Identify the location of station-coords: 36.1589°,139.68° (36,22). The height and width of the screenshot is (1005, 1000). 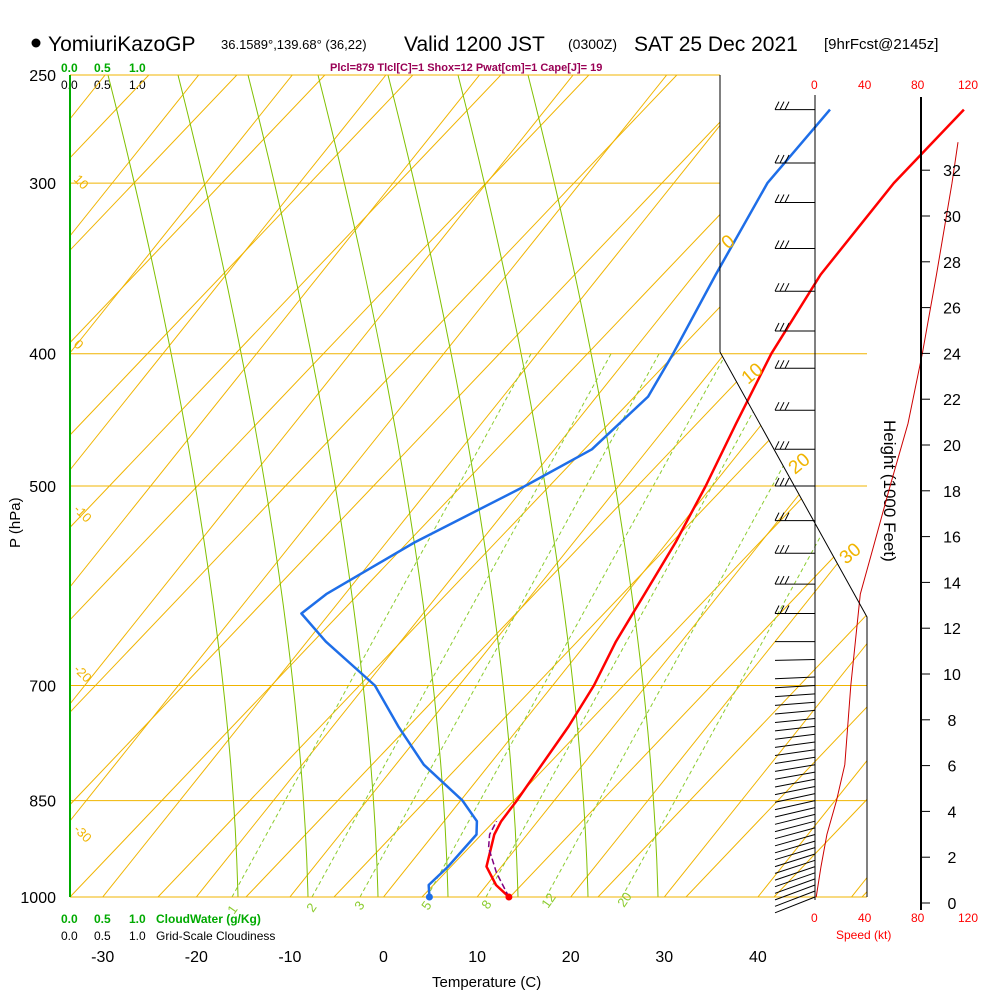
(294, 44).